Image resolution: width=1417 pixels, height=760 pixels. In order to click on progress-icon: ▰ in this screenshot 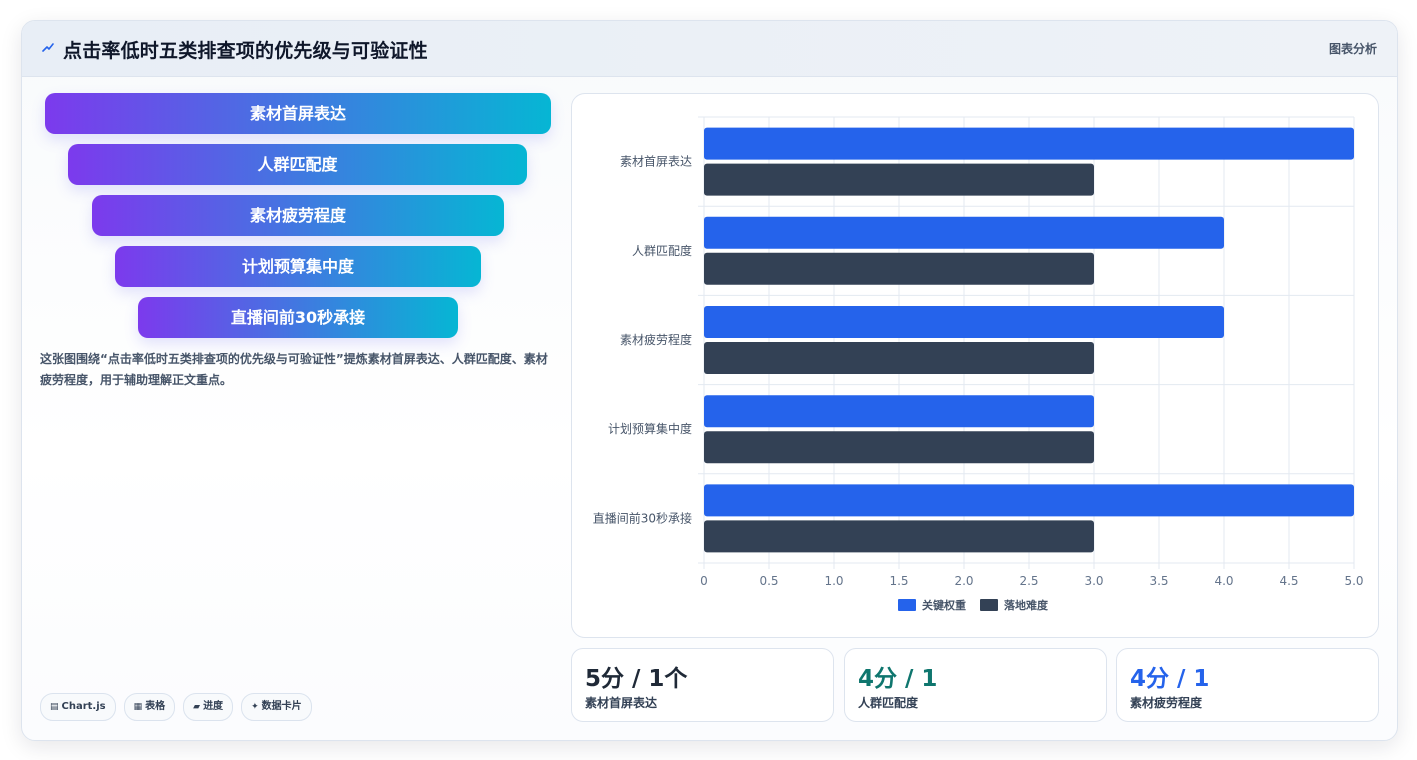, I will do `click(197, 707)`.